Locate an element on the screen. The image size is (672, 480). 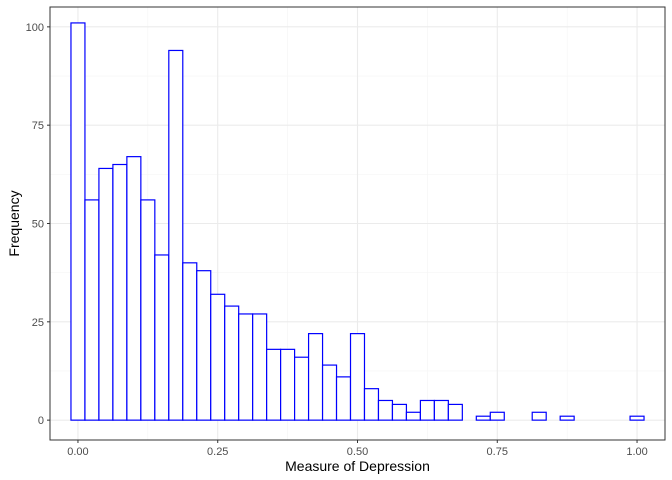
x-axis-title: Measure of Depression is located at coordinates (357, 466).